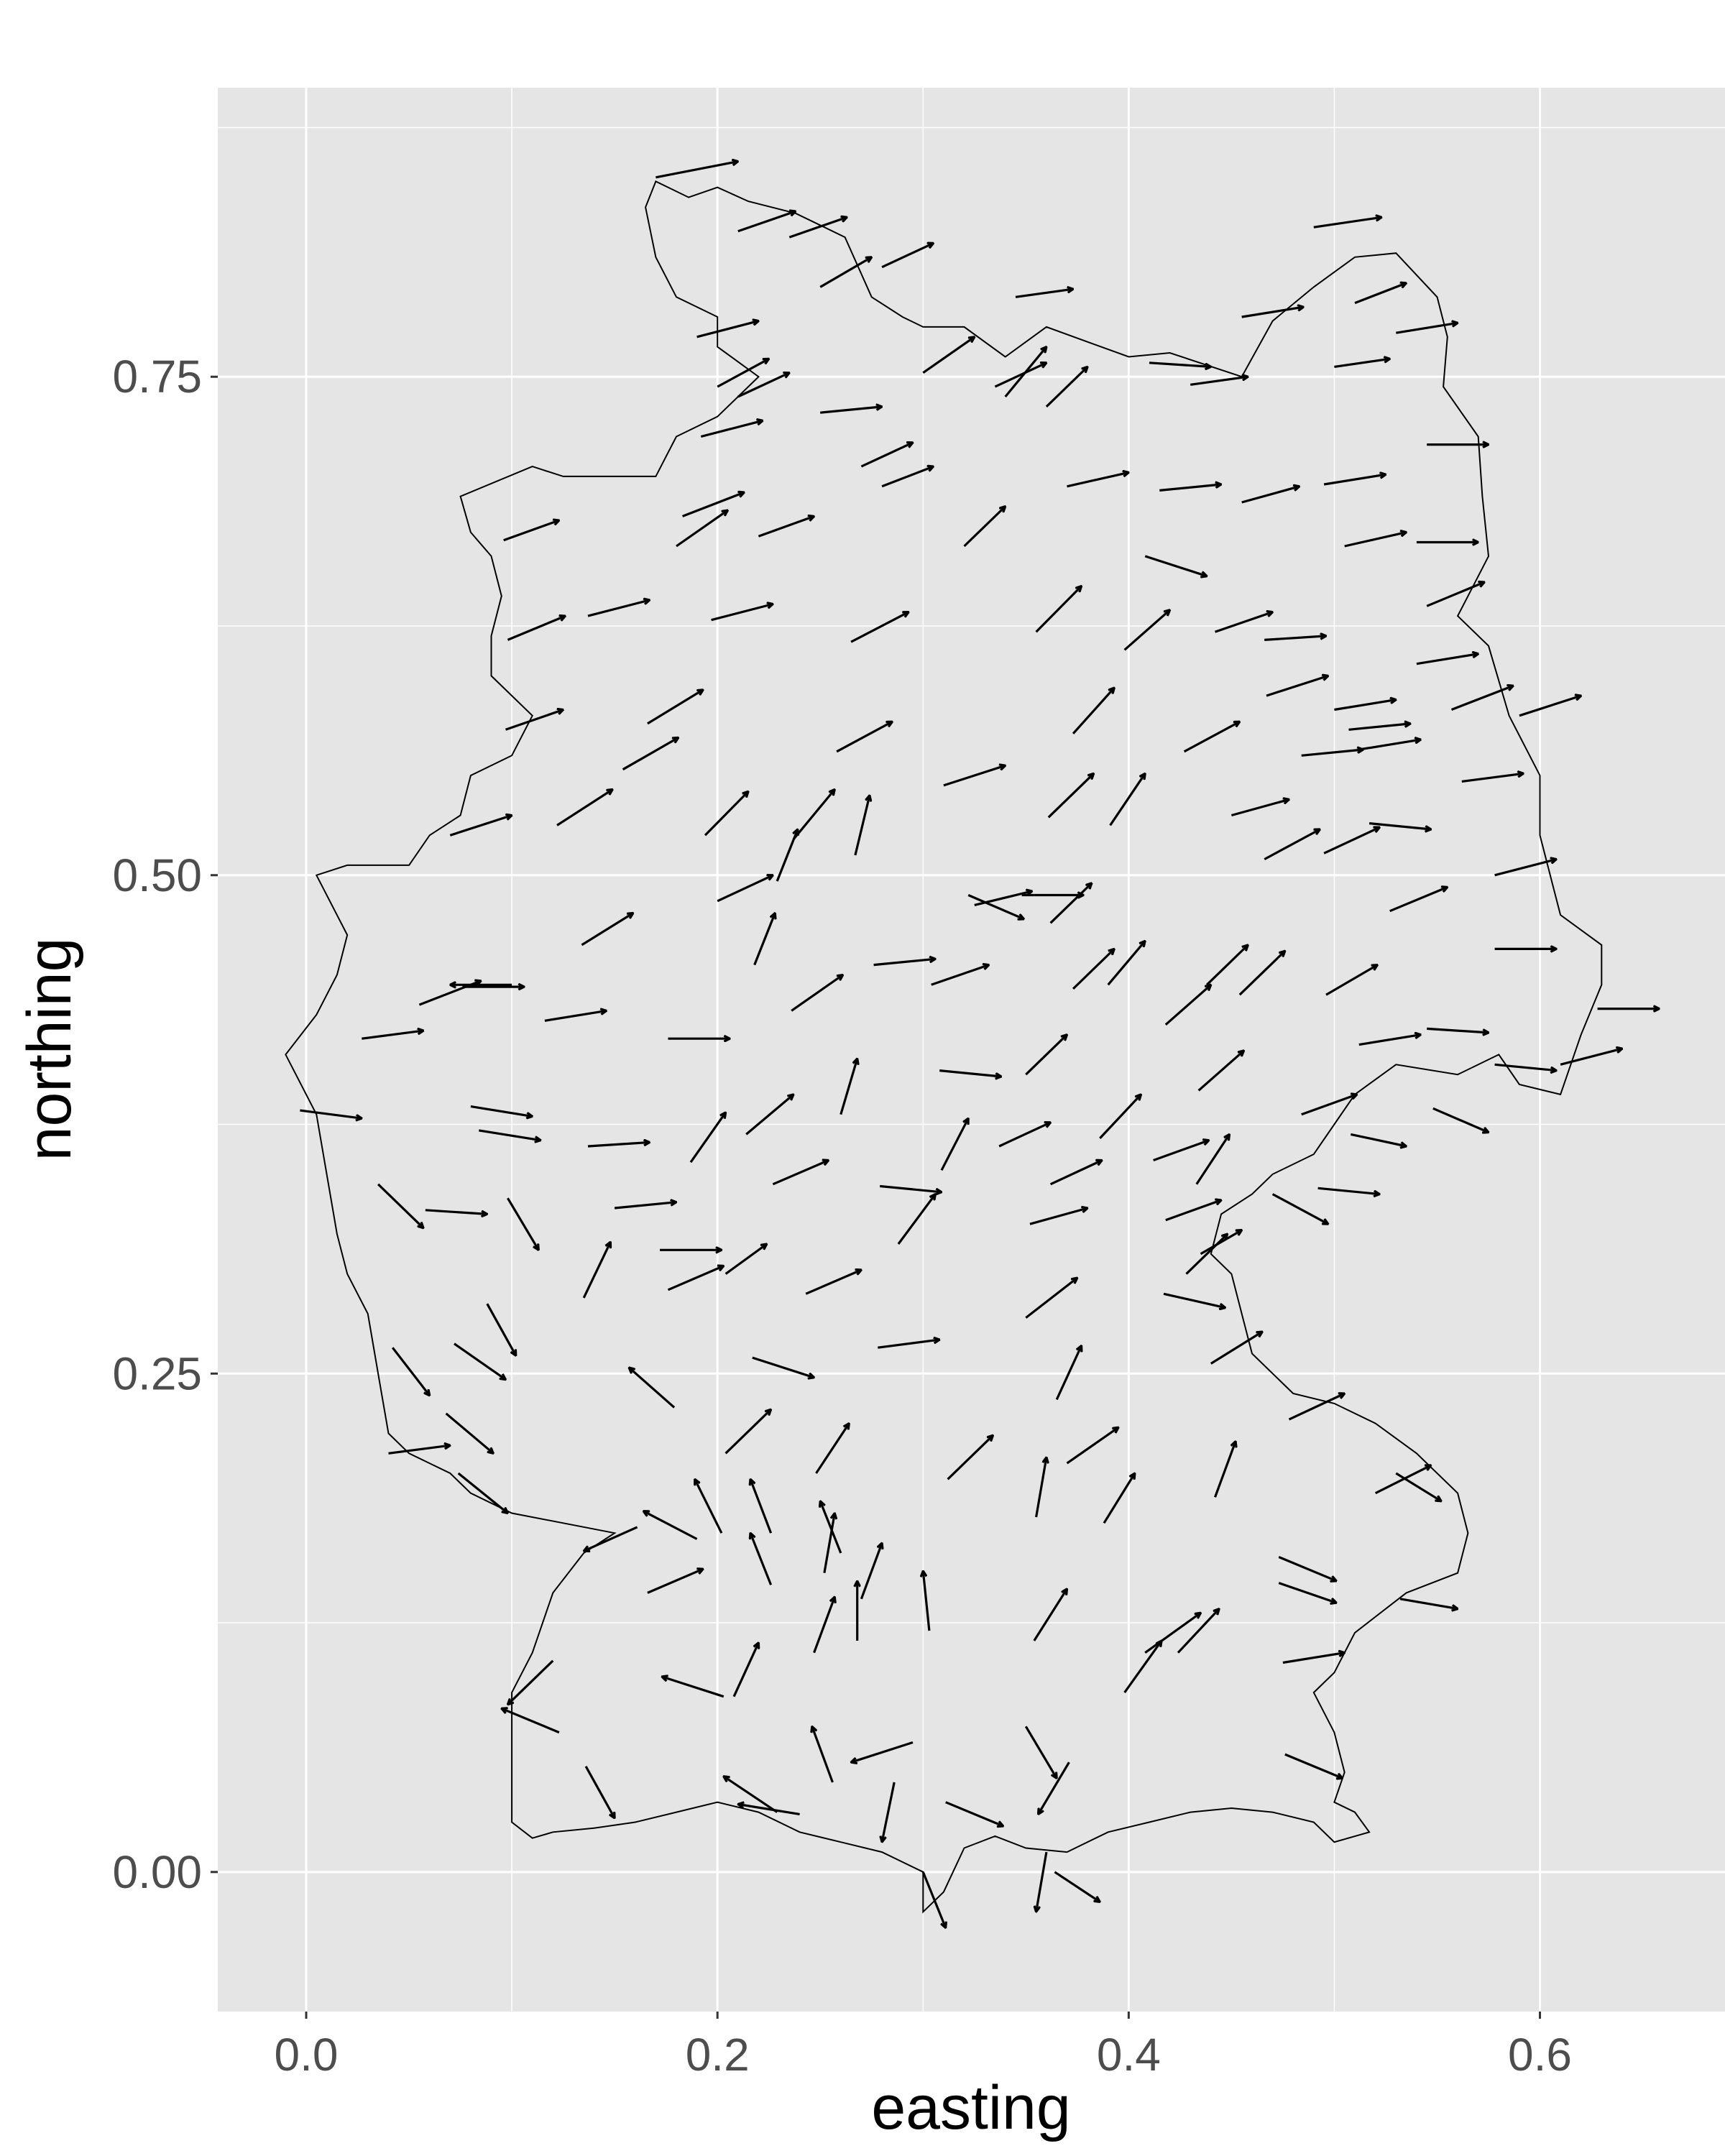  I want to click on x-tick-label: 0.6, so click(1540, 2055).